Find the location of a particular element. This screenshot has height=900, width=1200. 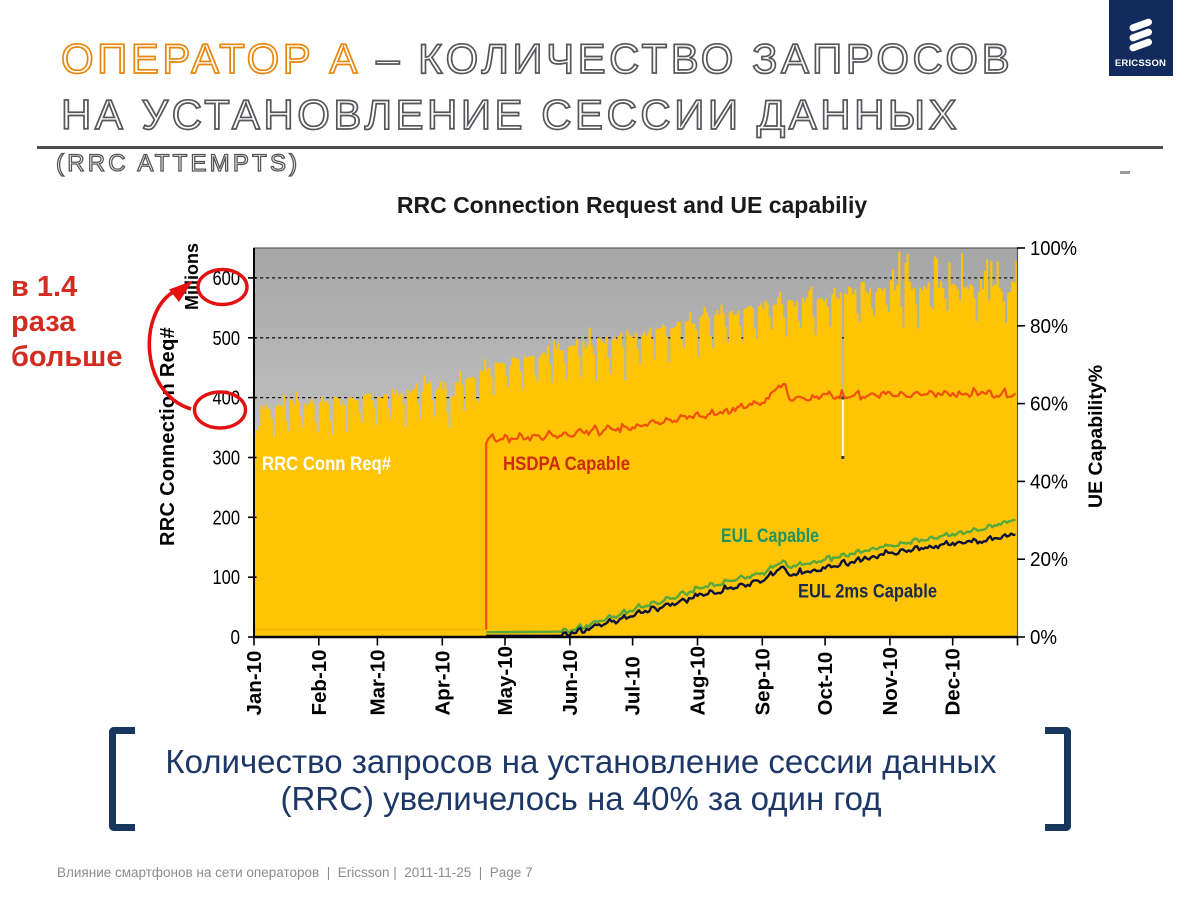

svg-text: 80% is located at coordinates (1049, 327).